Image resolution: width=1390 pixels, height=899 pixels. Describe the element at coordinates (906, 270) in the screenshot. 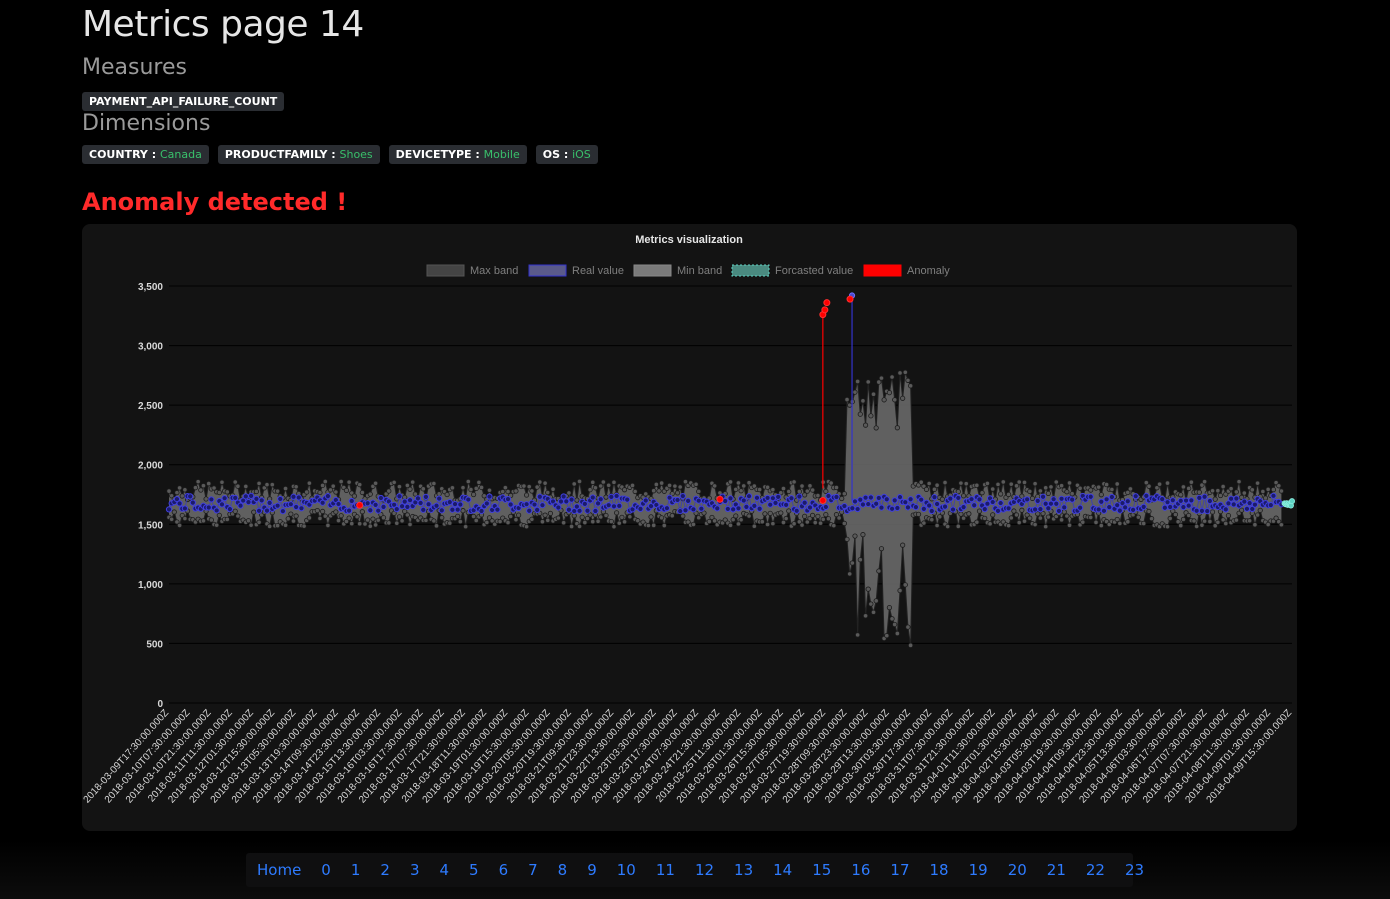

I see `legend-item-anomaly: Anomaly` at that location.